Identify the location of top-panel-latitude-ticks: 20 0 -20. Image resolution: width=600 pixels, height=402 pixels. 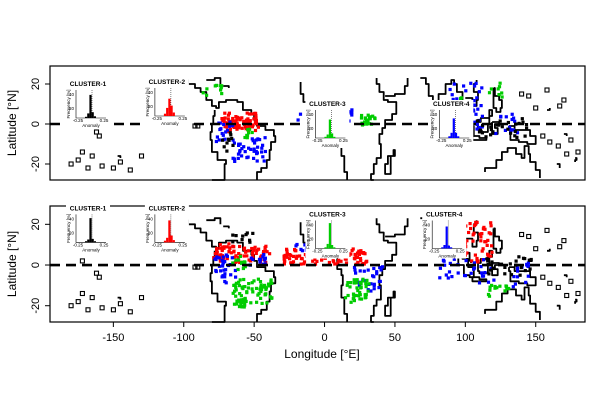
(40, 125).